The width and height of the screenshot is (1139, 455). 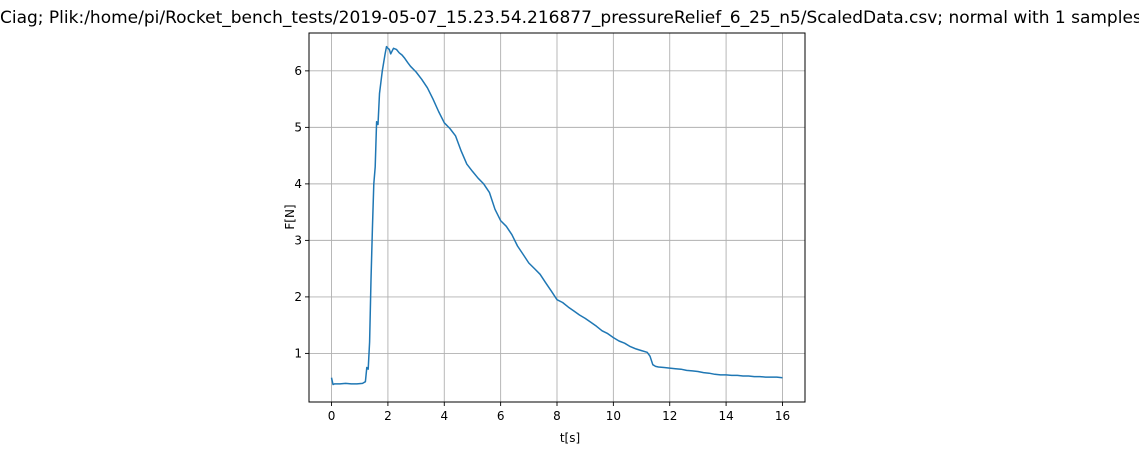 I want to click on x-tick-label: 10, so click(x=613, y=416).